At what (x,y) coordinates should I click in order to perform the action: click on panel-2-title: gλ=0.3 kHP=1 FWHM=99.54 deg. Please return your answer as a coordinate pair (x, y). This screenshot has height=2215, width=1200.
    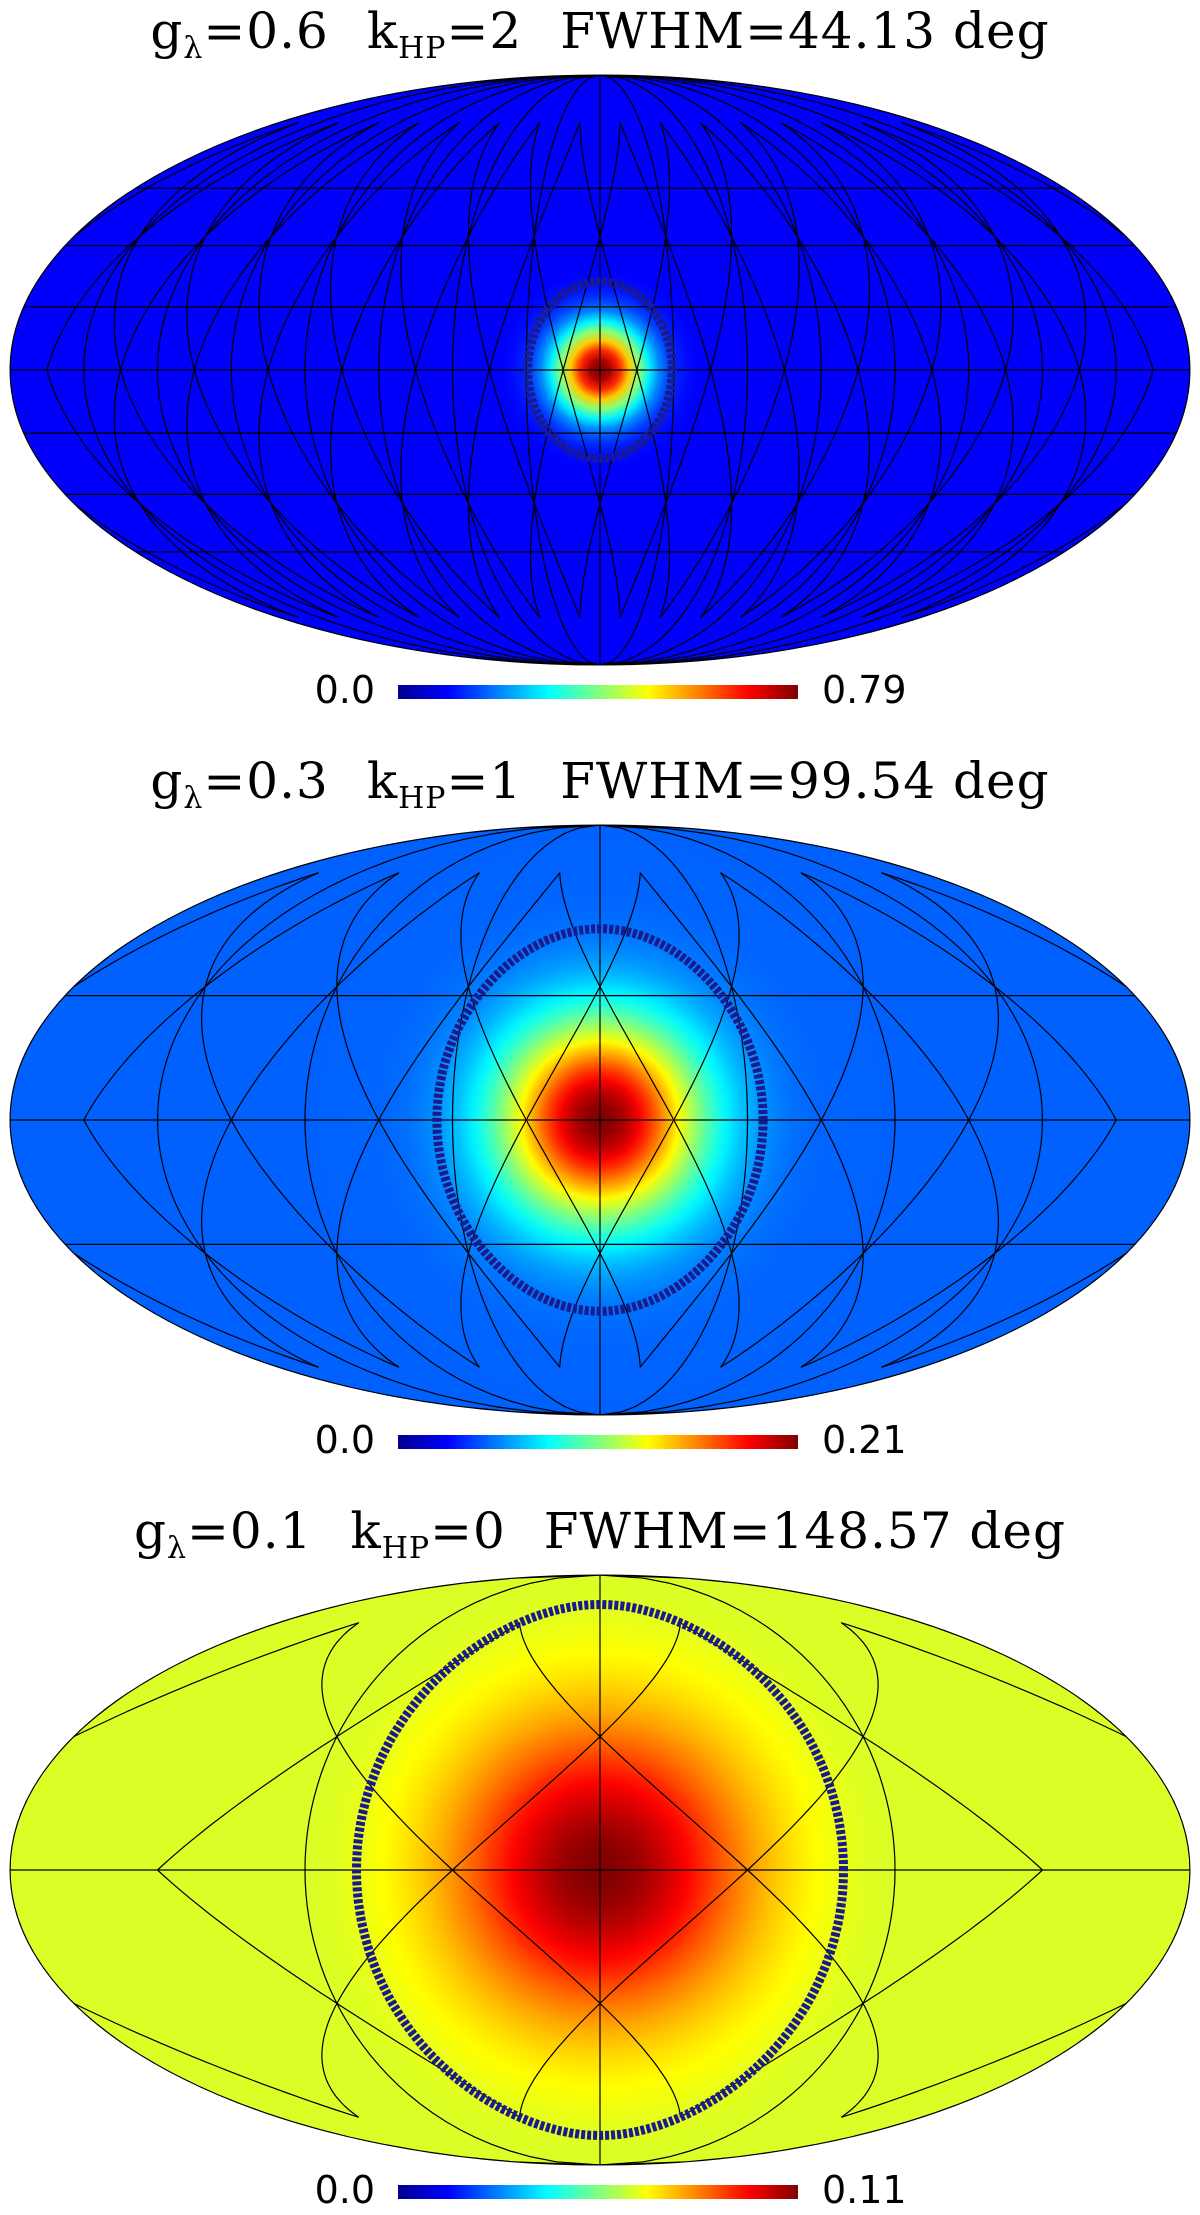
    Looking at the image, I should click on (600, 785).